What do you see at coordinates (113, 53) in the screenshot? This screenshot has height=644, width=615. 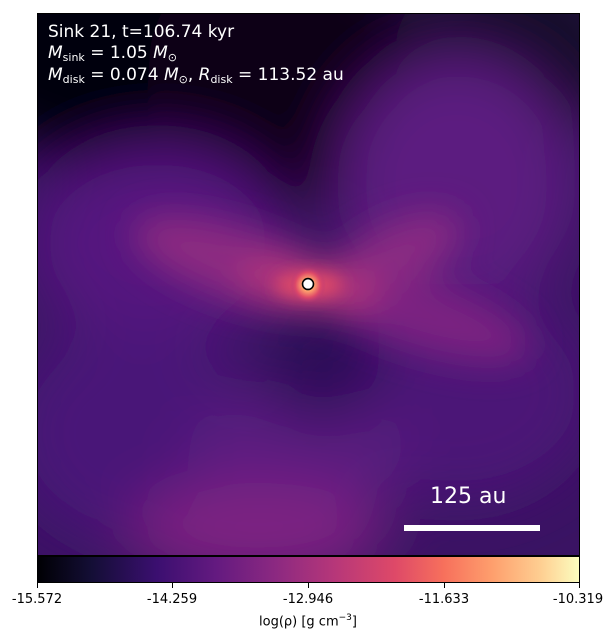 I see `sink-mass-line: Msink = 1.05 M⊙` at bounding box center [113, 53].